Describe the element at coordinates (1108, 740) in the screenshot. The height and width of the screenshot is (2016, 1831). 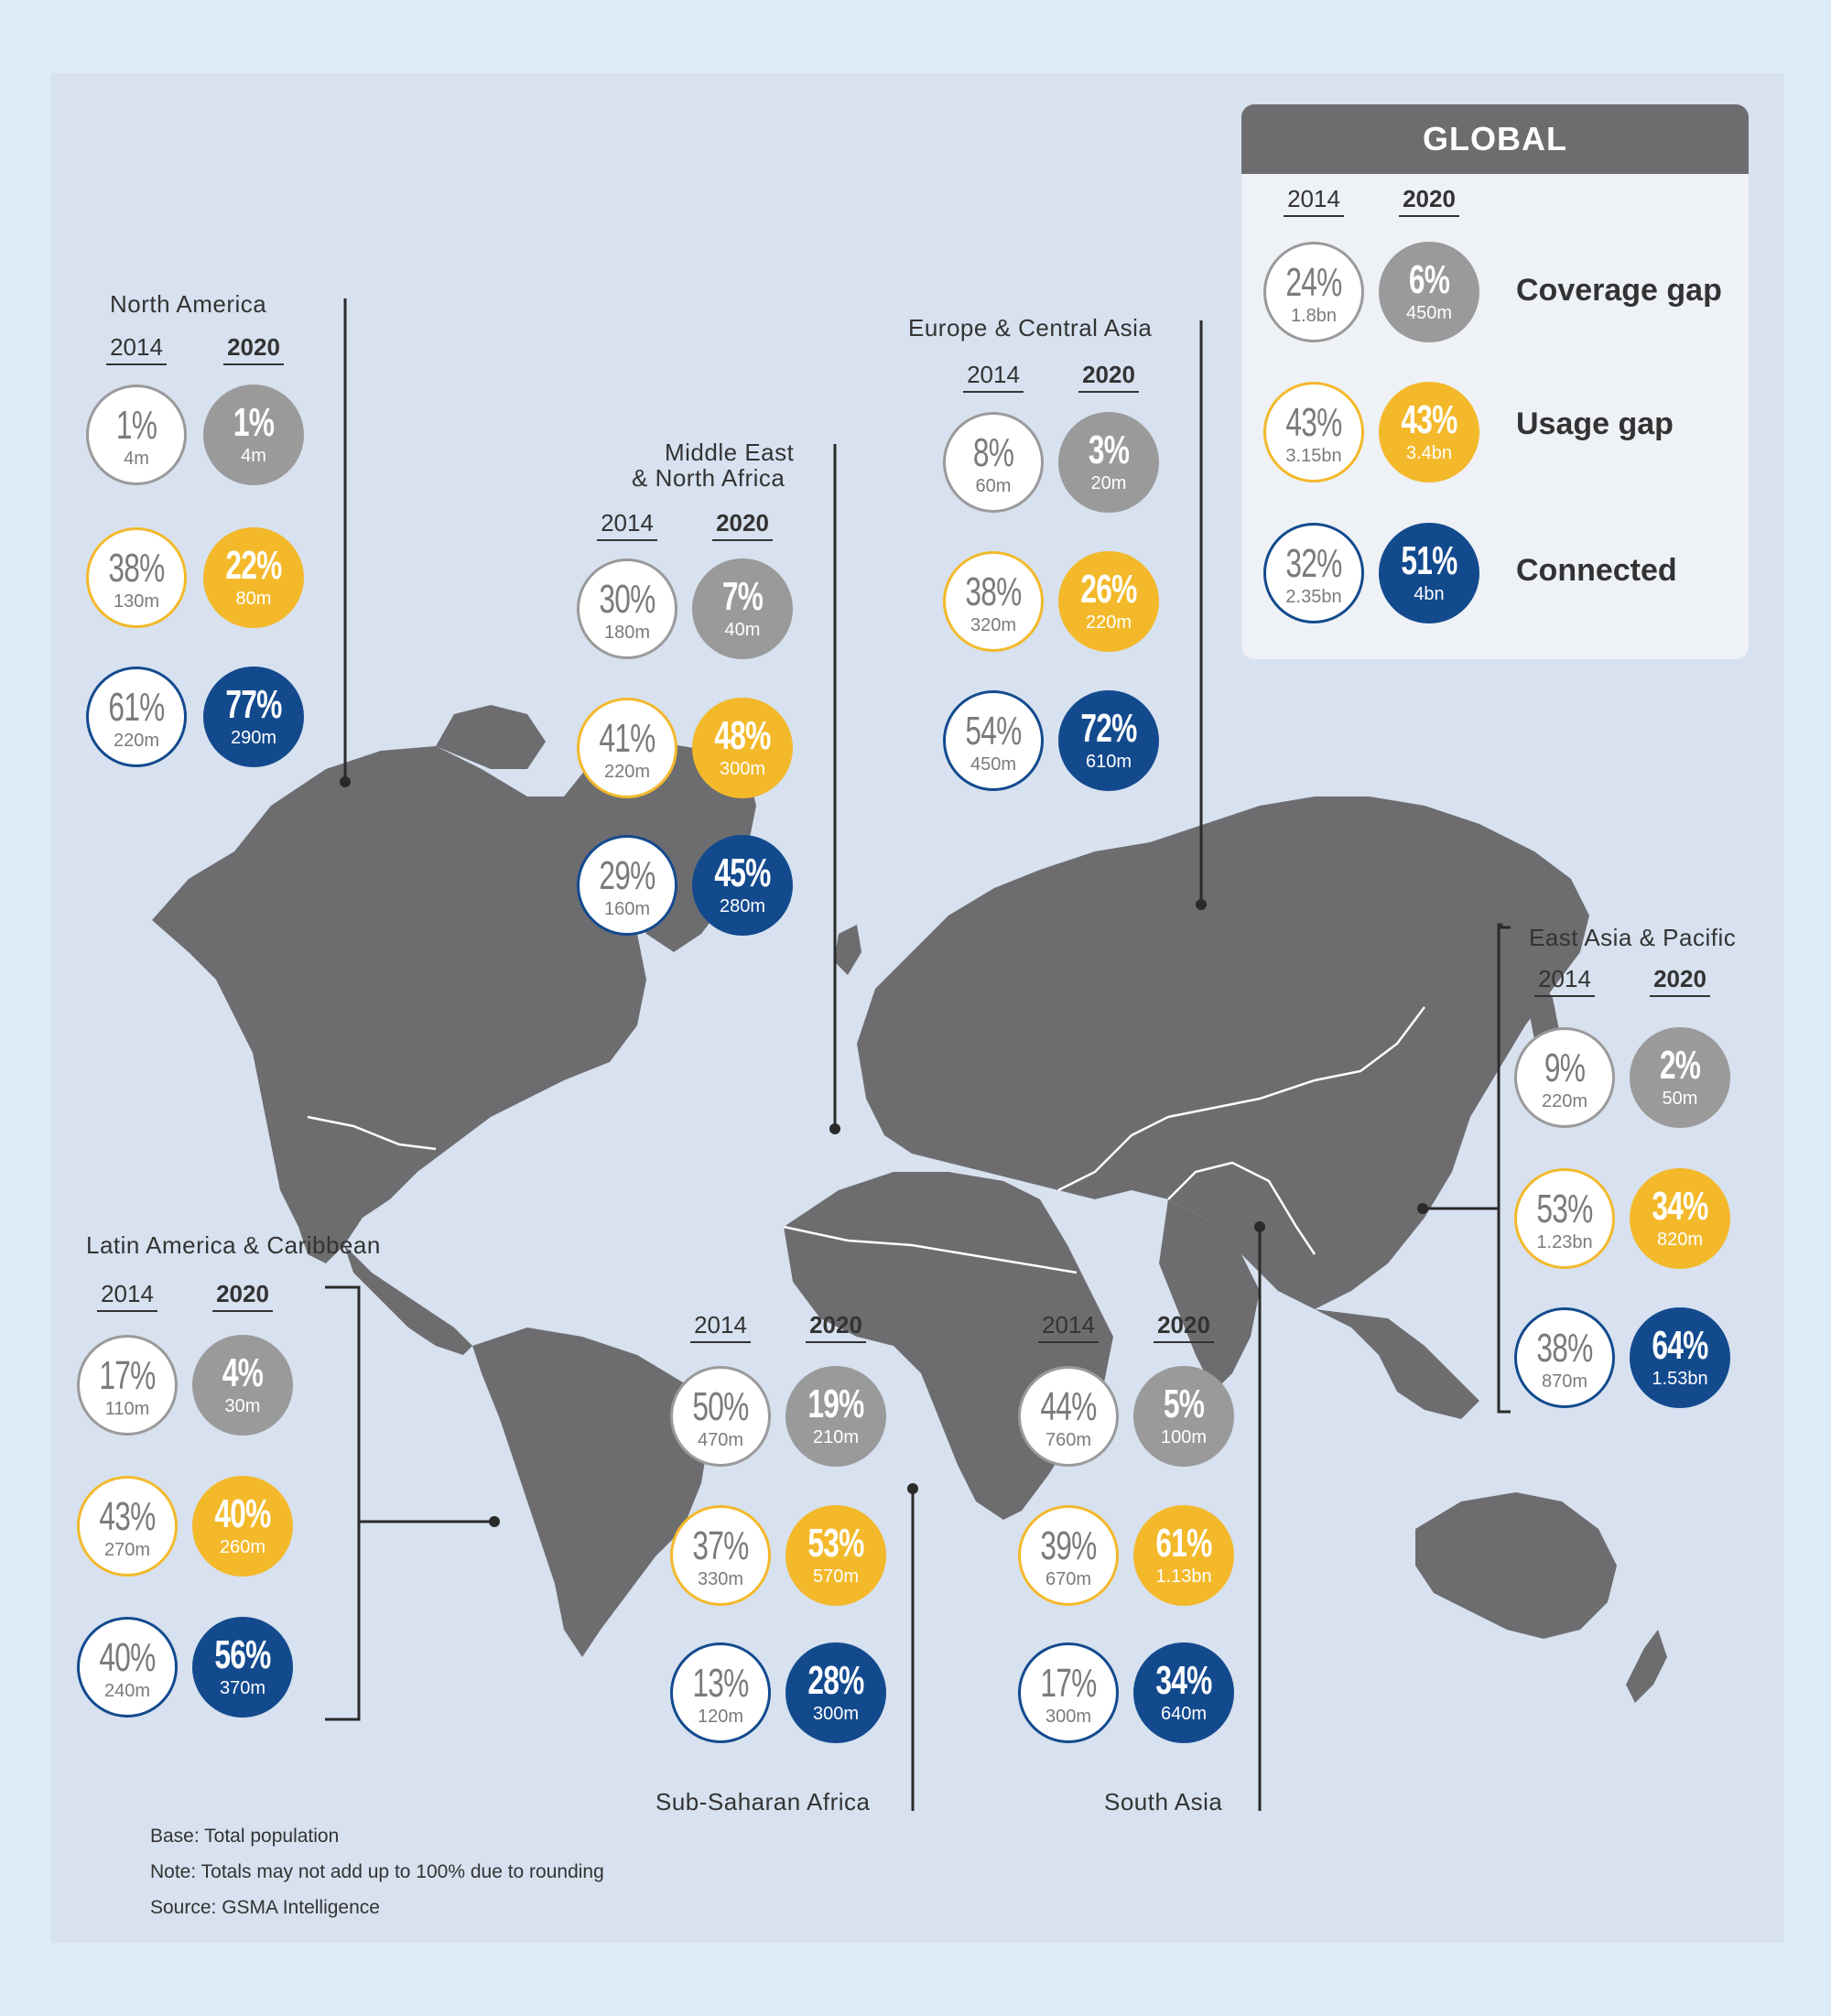
I see `connected-2020-bubble: 72% 610m` at that location.